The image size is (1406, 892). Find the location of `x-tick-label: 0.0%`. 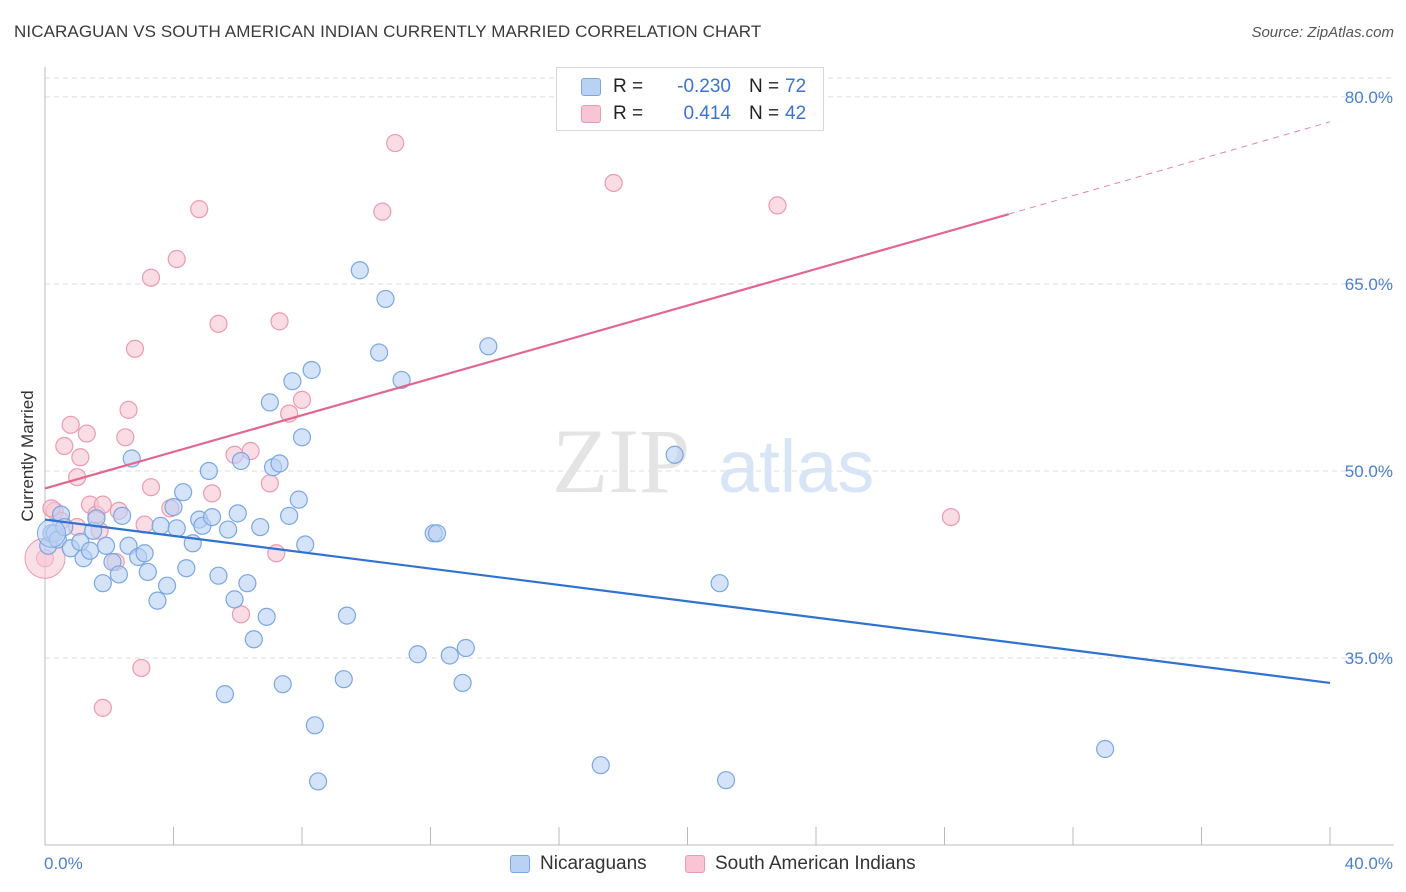

x-tick-label: 0.0% is located at coordinates (63, 863).